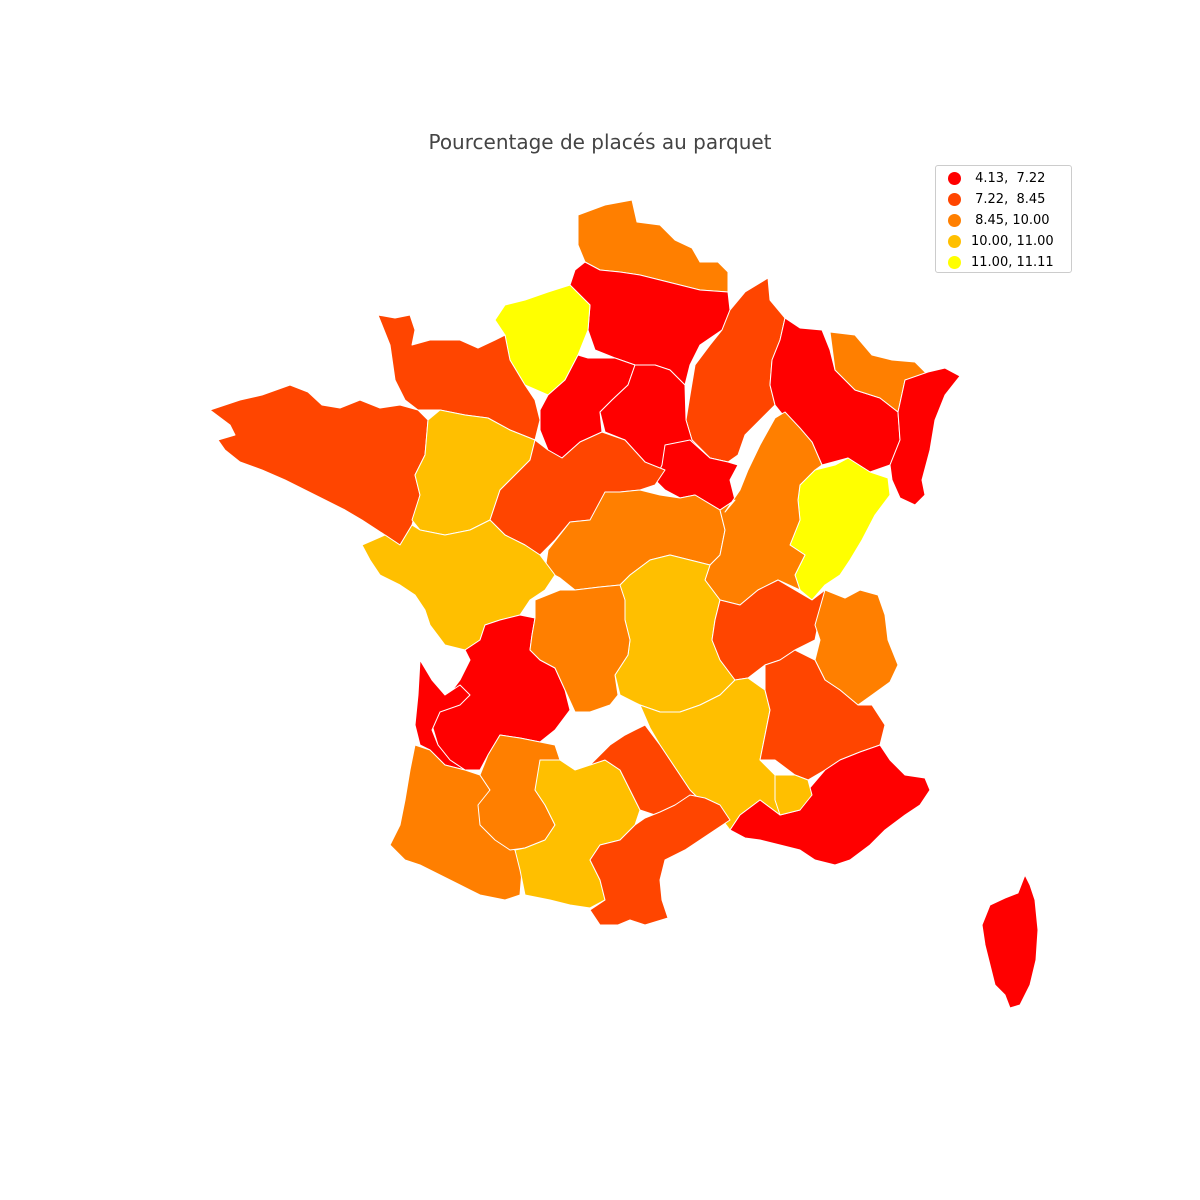 The height and width of the screenshot is (1200, 1200). I want to click on legend-entry: 4.13, 7.22, so click(1003, 178).